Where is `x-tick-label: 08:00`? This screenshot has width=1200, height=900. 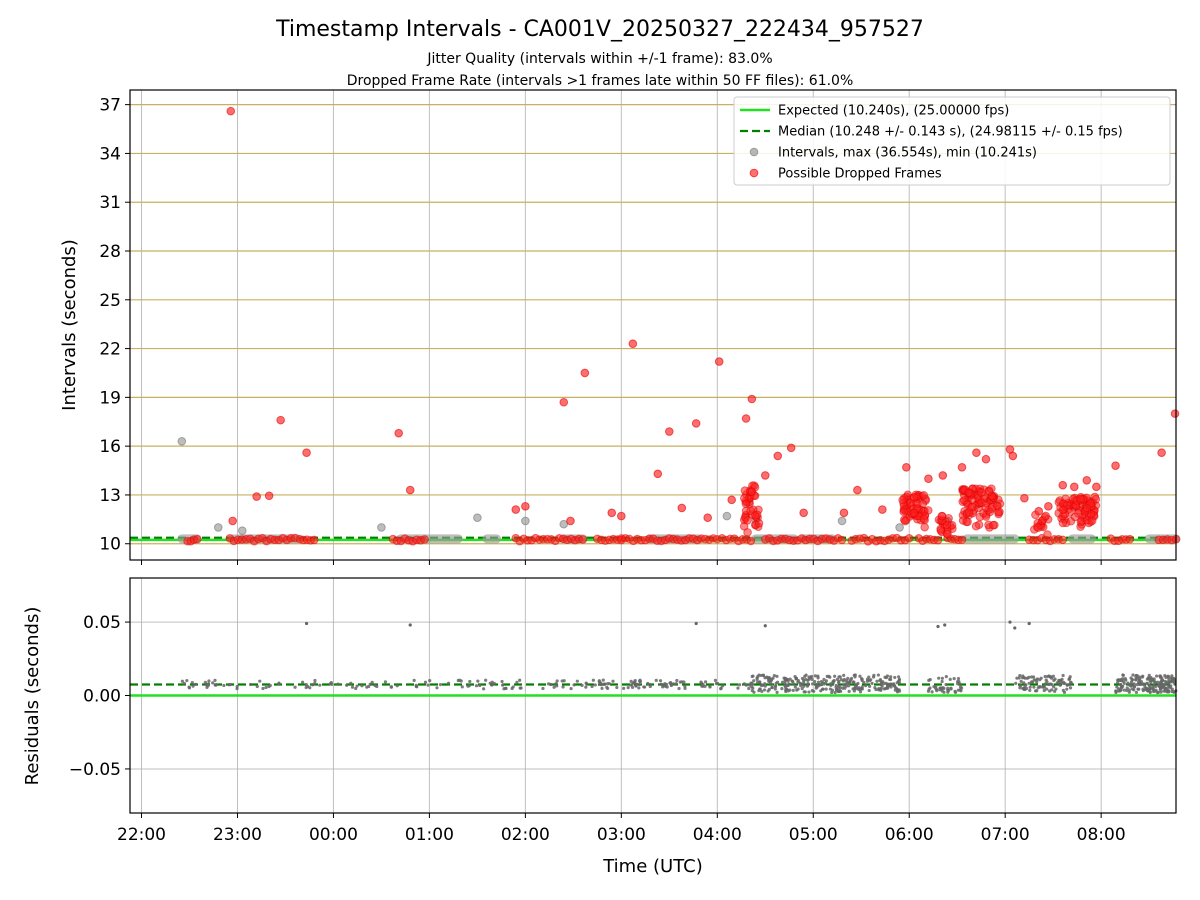 x-tick-label: 08:00 is located at coordinates (1101, 835).